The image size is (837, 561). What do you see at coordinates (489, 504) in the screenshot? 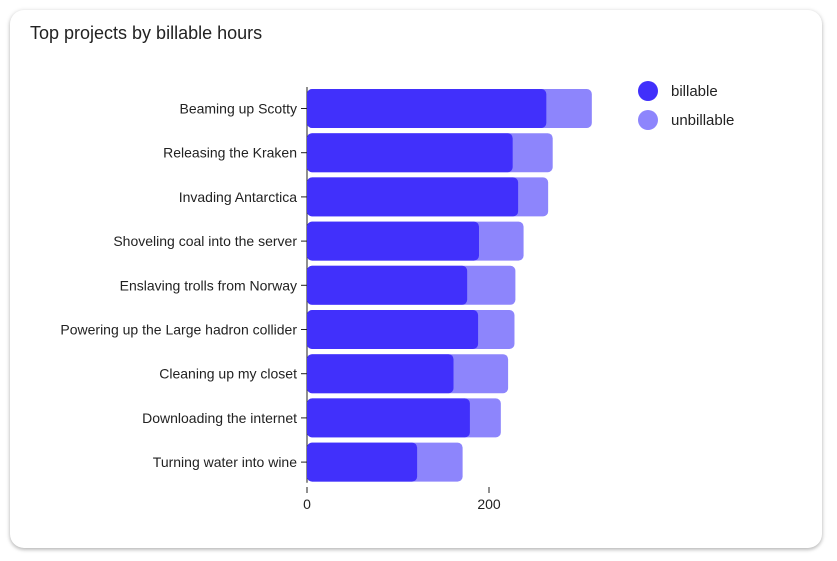
I see `x-tick-label: 200` at bounding box center [489, 504].